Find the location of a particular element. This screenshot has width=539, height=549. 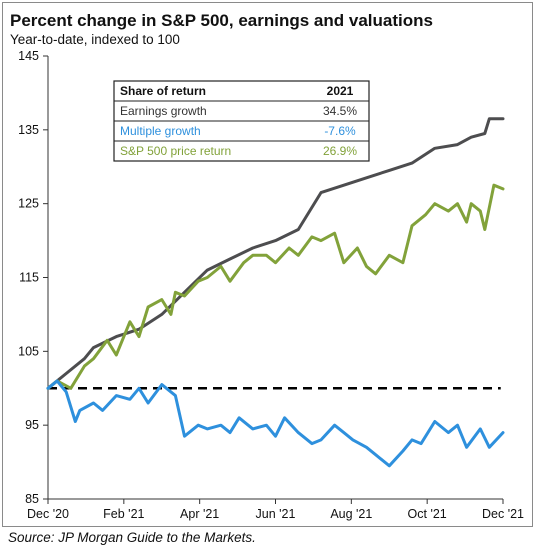

y-tick-label: 145 is located at coordinates (28, 56).